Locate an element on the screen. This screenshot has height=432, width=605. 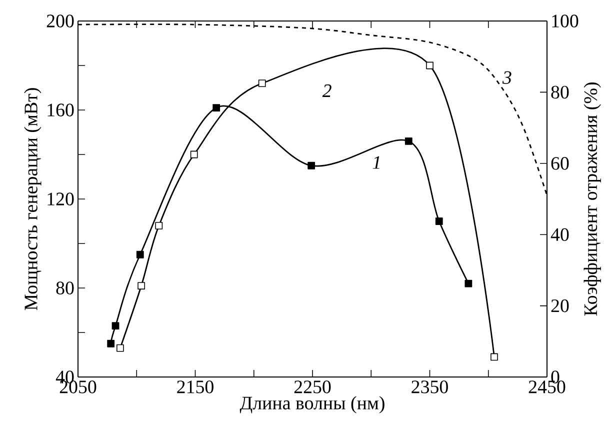
y-tick-label: 160 is located at coordinates (61, 110).